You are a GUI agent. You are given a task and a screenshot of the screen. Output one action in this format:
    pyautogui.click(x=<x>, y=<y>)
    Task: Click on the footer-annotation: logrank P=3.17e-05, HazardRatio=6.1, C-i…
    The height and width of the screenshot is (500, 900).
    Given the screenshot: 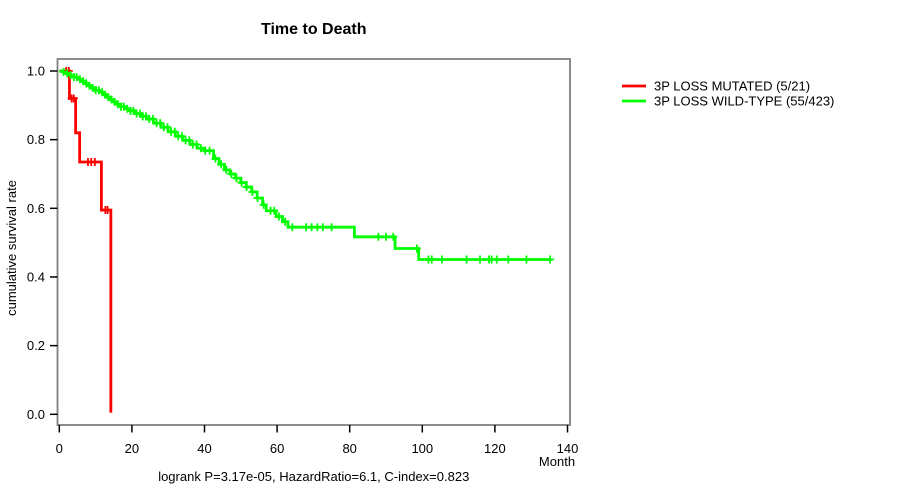 What is the action you would take?
    pyautogui.click(x=313, y=476)
    